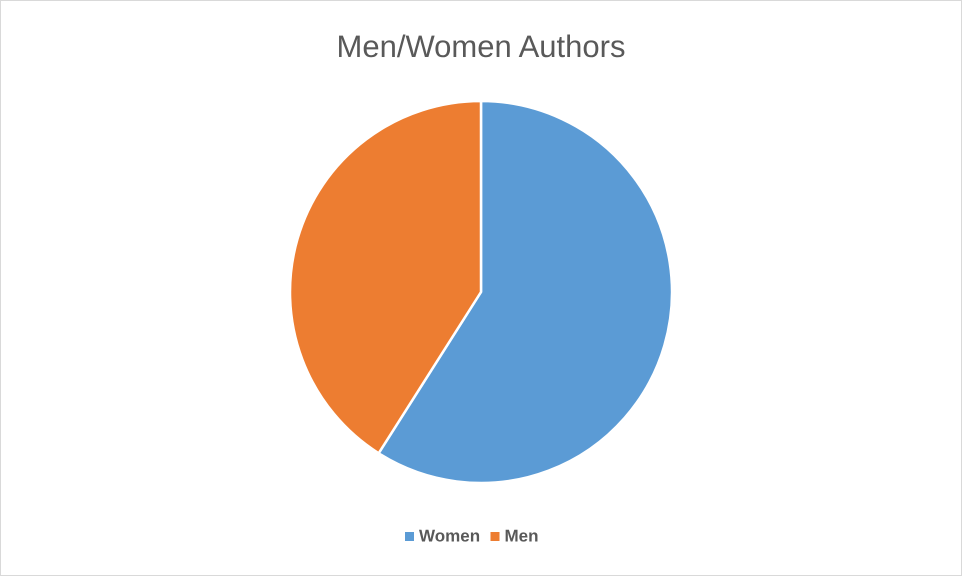 Image resolution: width=962 pixels, height=576 pixels. What do you see at coordinates (449, 536) in the screenshot?
I see `legend-label: Women` at bounding box center [449, 536].